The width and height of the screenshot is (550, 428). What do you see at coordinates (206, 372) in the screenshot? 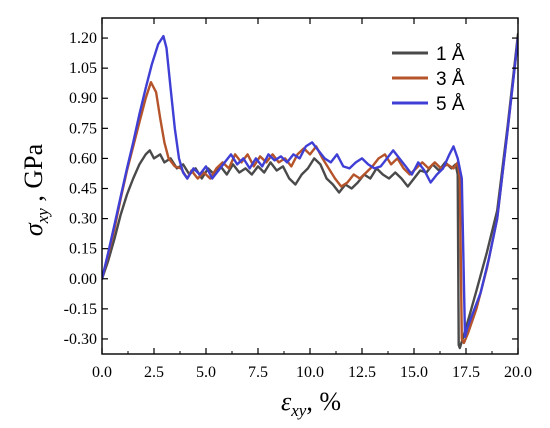
I see `x-tick-label: 5.0` at bounding box center [206, 372].